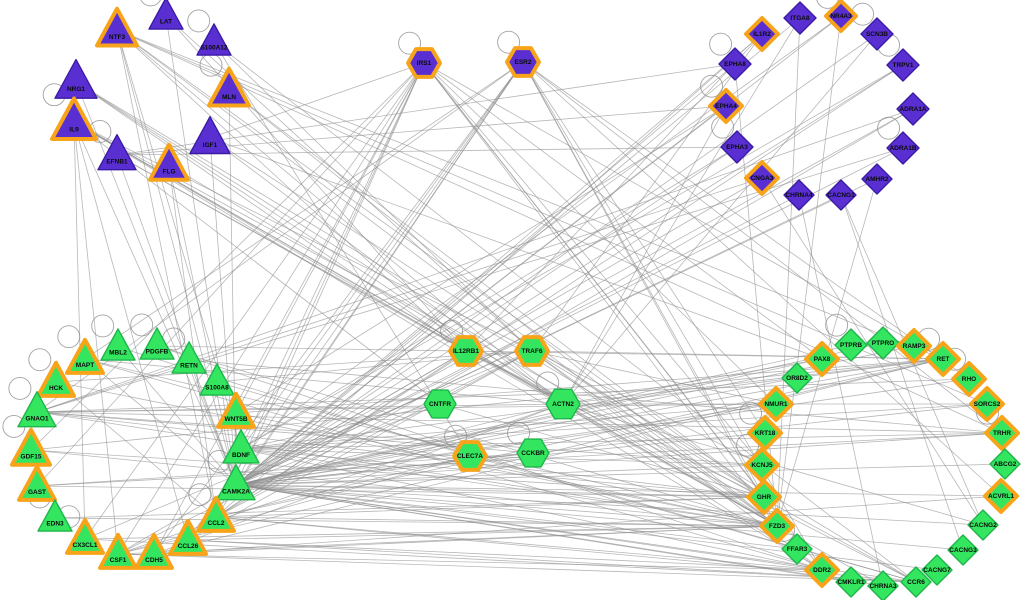 This screenshot has width=1027, height=600. I want to click on edge-WNT5B-FZD3, so click(506, 469).